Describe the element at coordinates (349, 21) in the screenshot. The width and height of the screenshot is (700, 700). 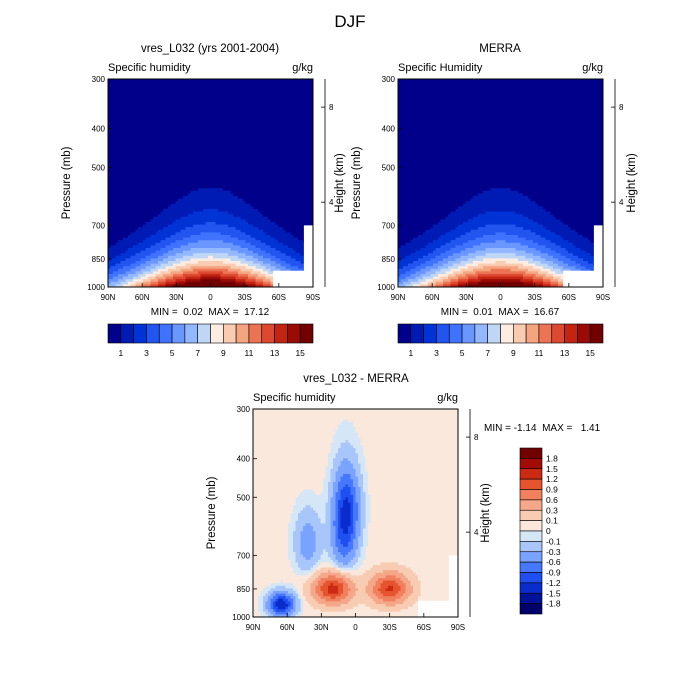
I see `figure-title: DJF` at that location.